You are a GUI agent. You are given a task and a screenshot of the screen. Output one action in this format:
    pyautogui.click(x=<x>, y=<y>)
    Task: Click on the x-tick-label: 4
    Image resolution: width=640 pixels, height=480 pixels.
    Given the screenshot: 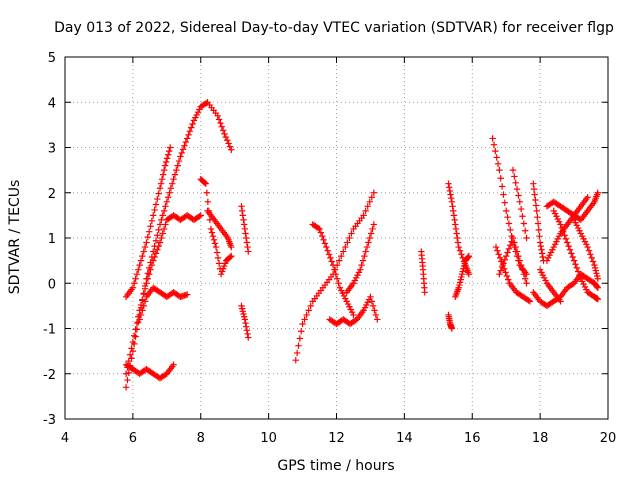 What is the action you would take?
    pyautogui.click(x=65, y=438)
    